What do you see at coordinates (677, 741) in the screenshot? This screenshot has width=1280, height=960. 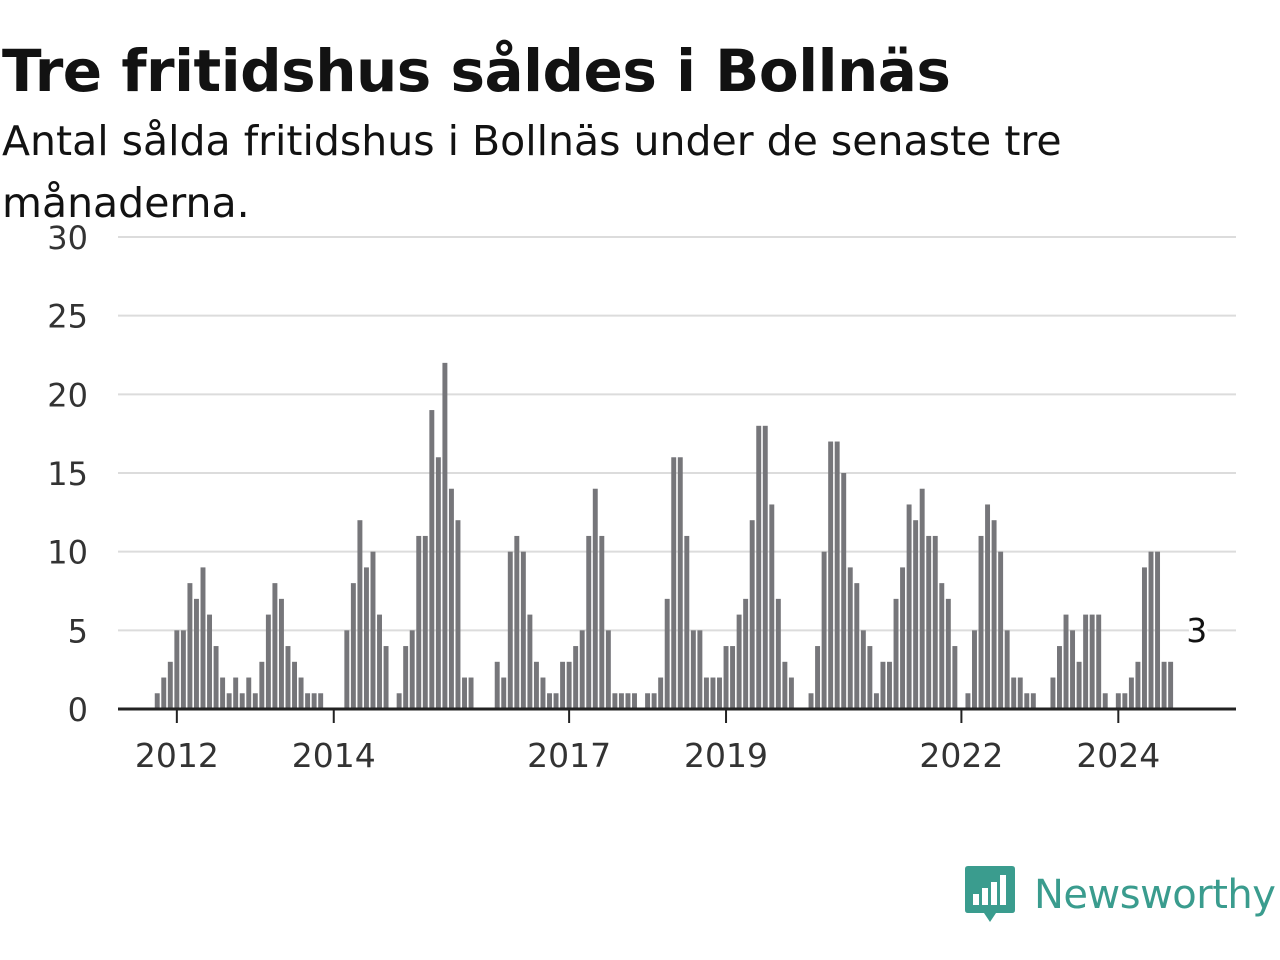 I see `x-axis: 2012 2014 2017 2019 2022 2024` at bounding box center [677, 741].